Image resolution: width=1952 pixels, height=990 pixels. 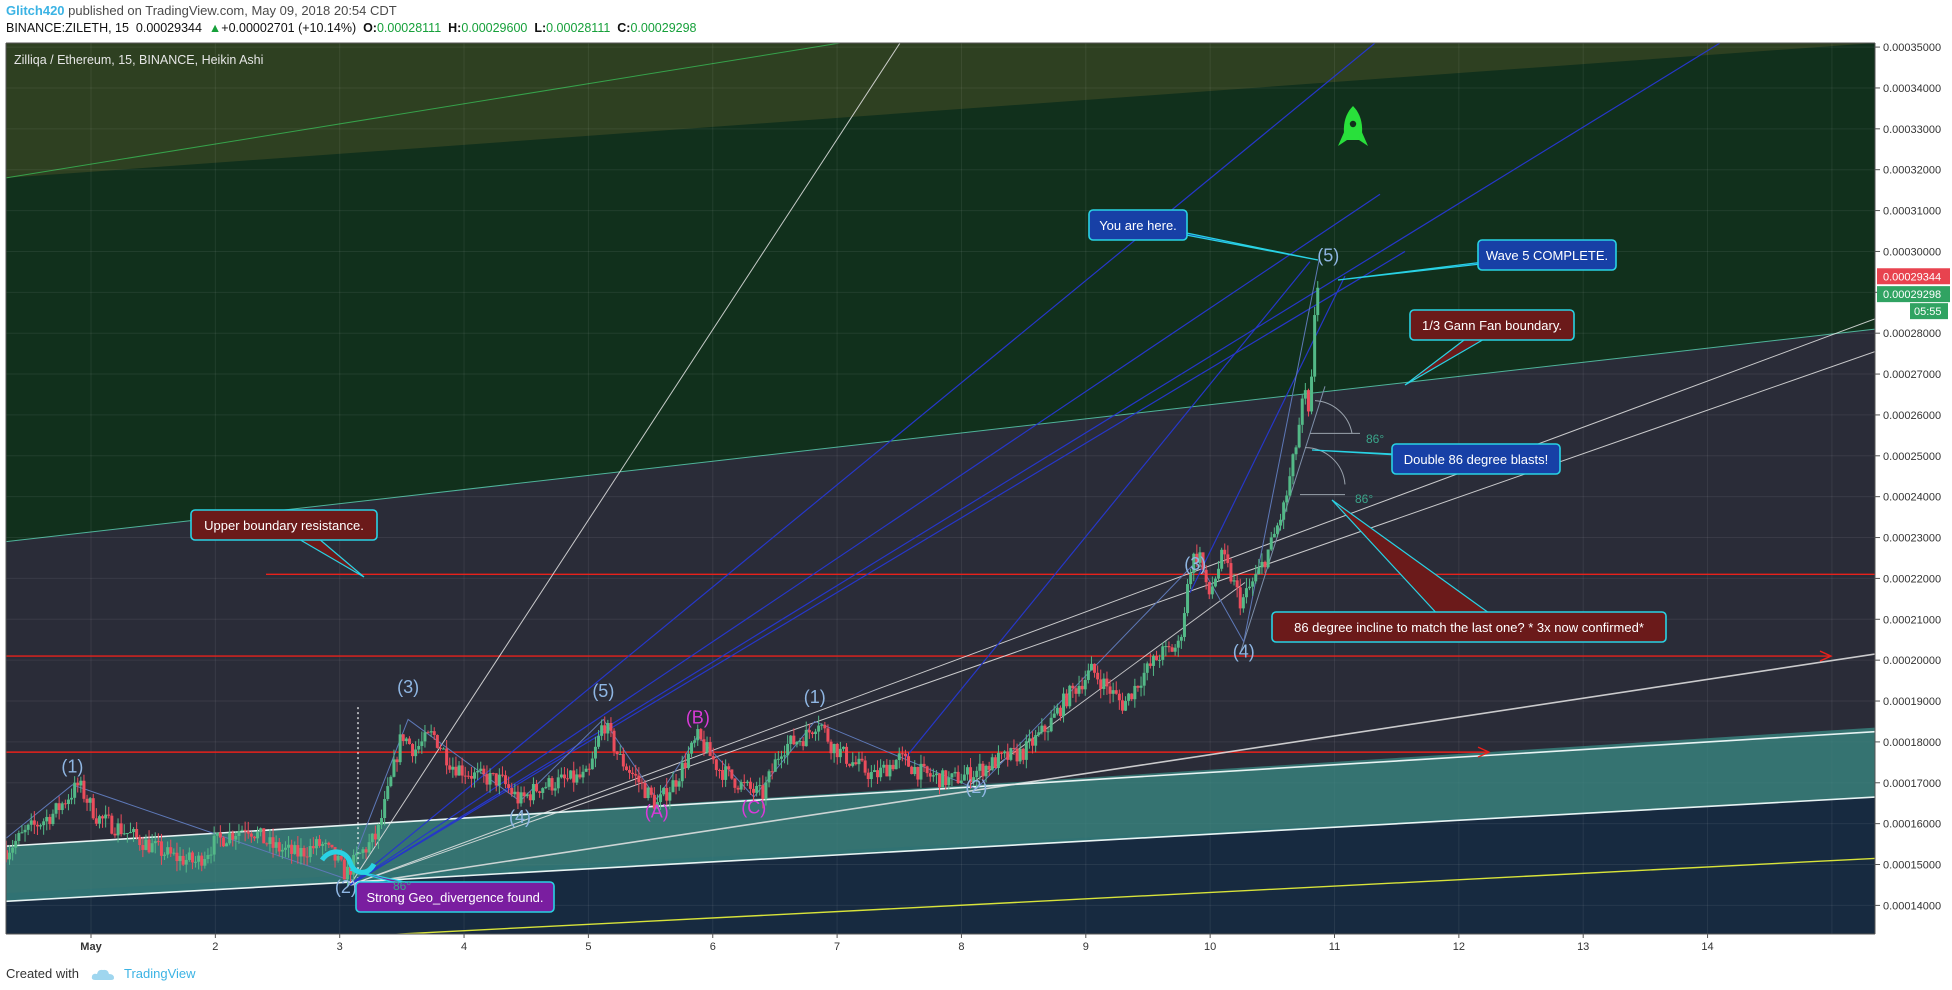 I want to click on upper-boundary-callout-box, so click(x=284, y=525).